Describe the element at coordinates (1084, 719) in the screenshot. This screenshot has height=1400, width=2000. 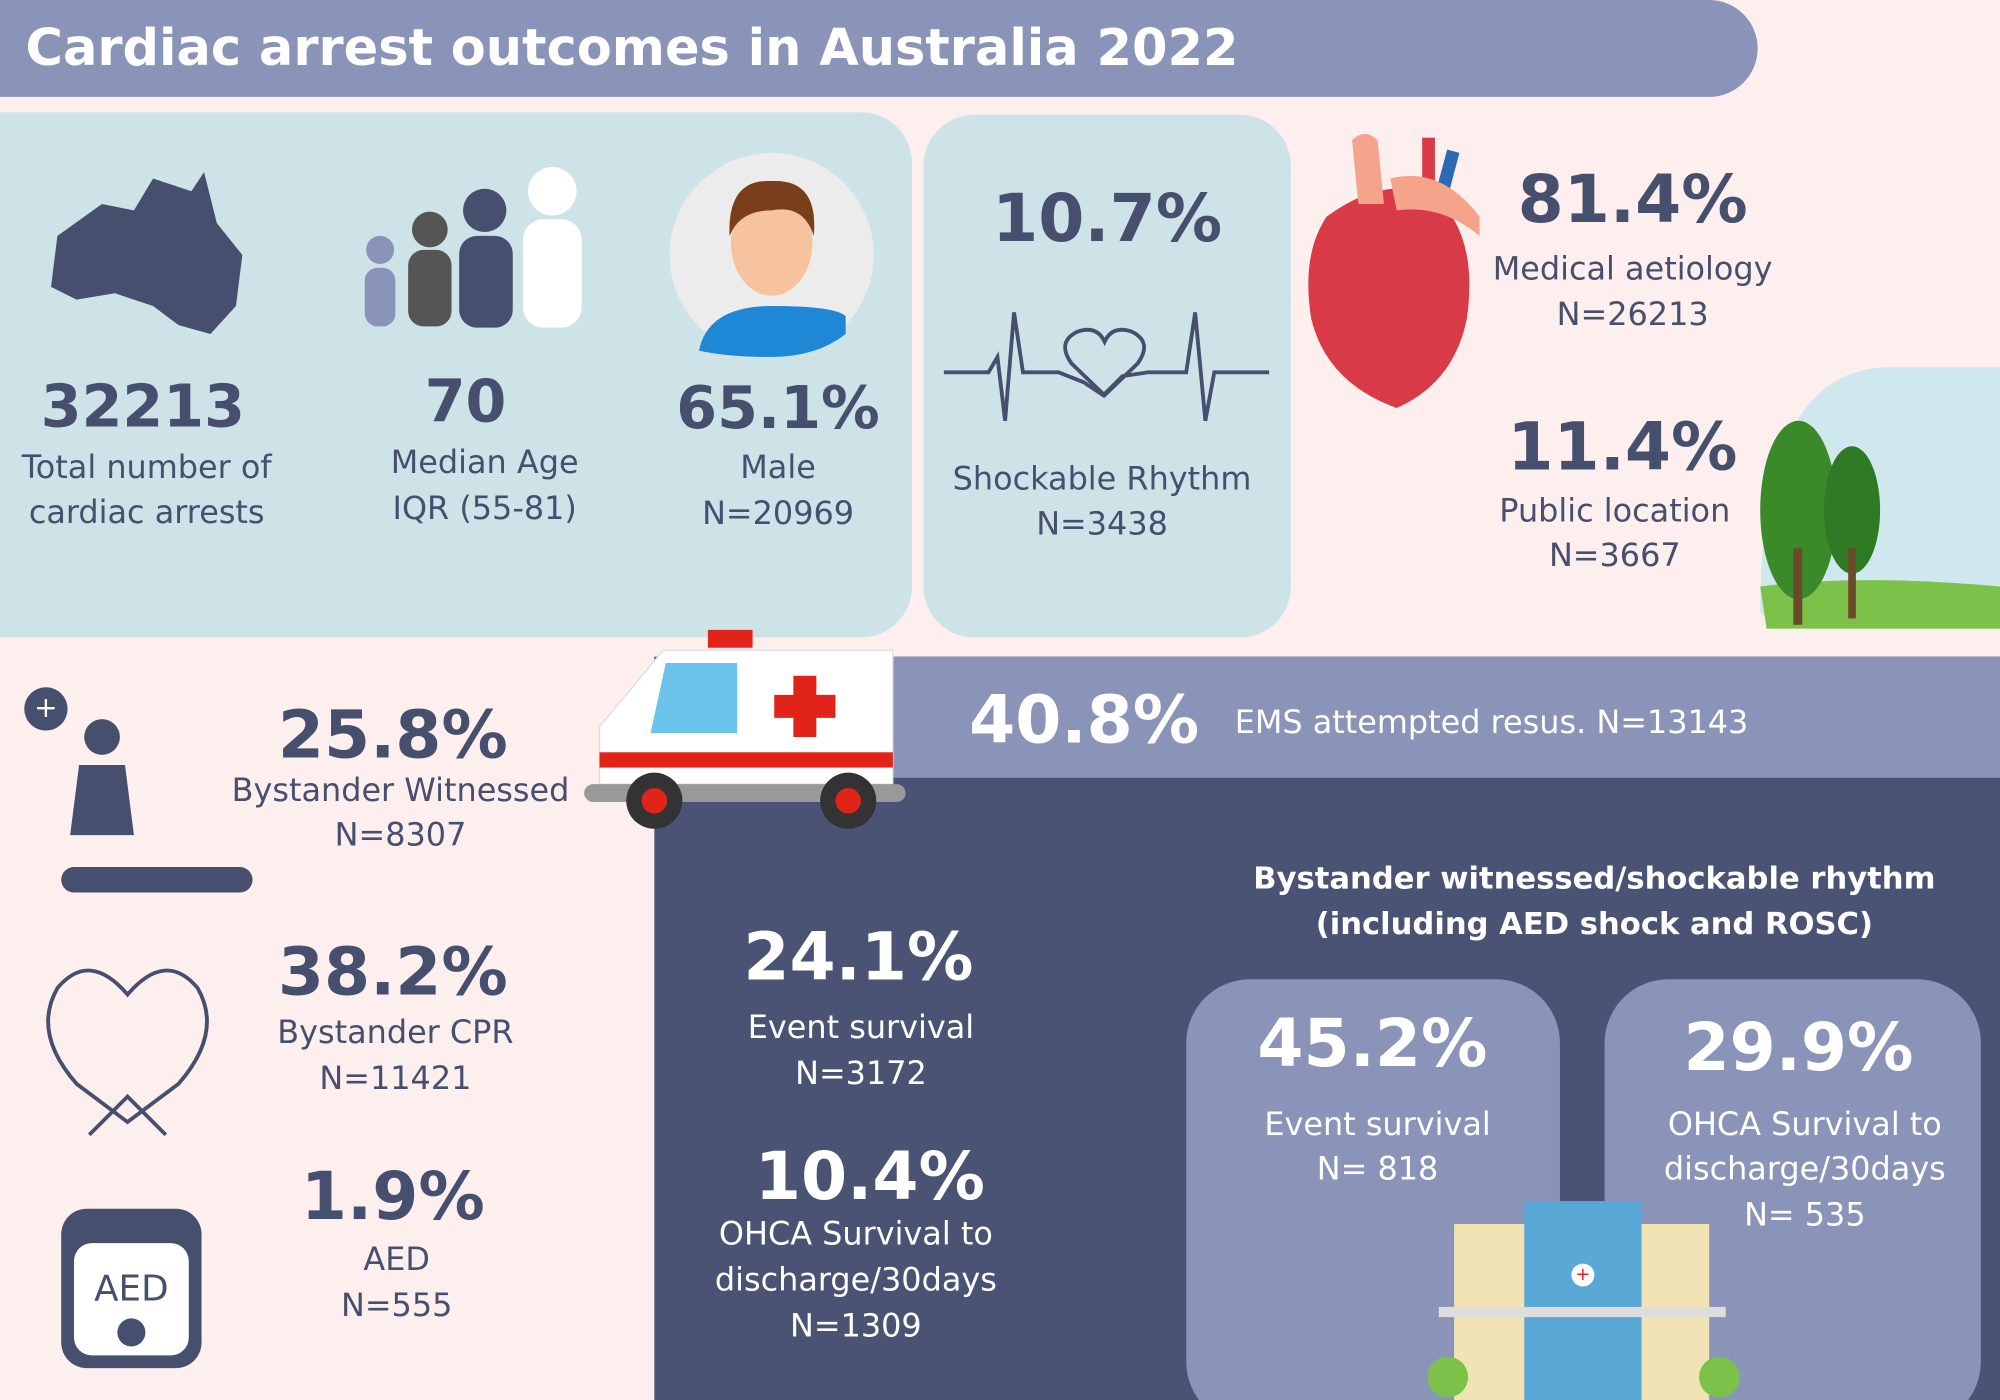
I see `ems-value: 40.8%` at that location.